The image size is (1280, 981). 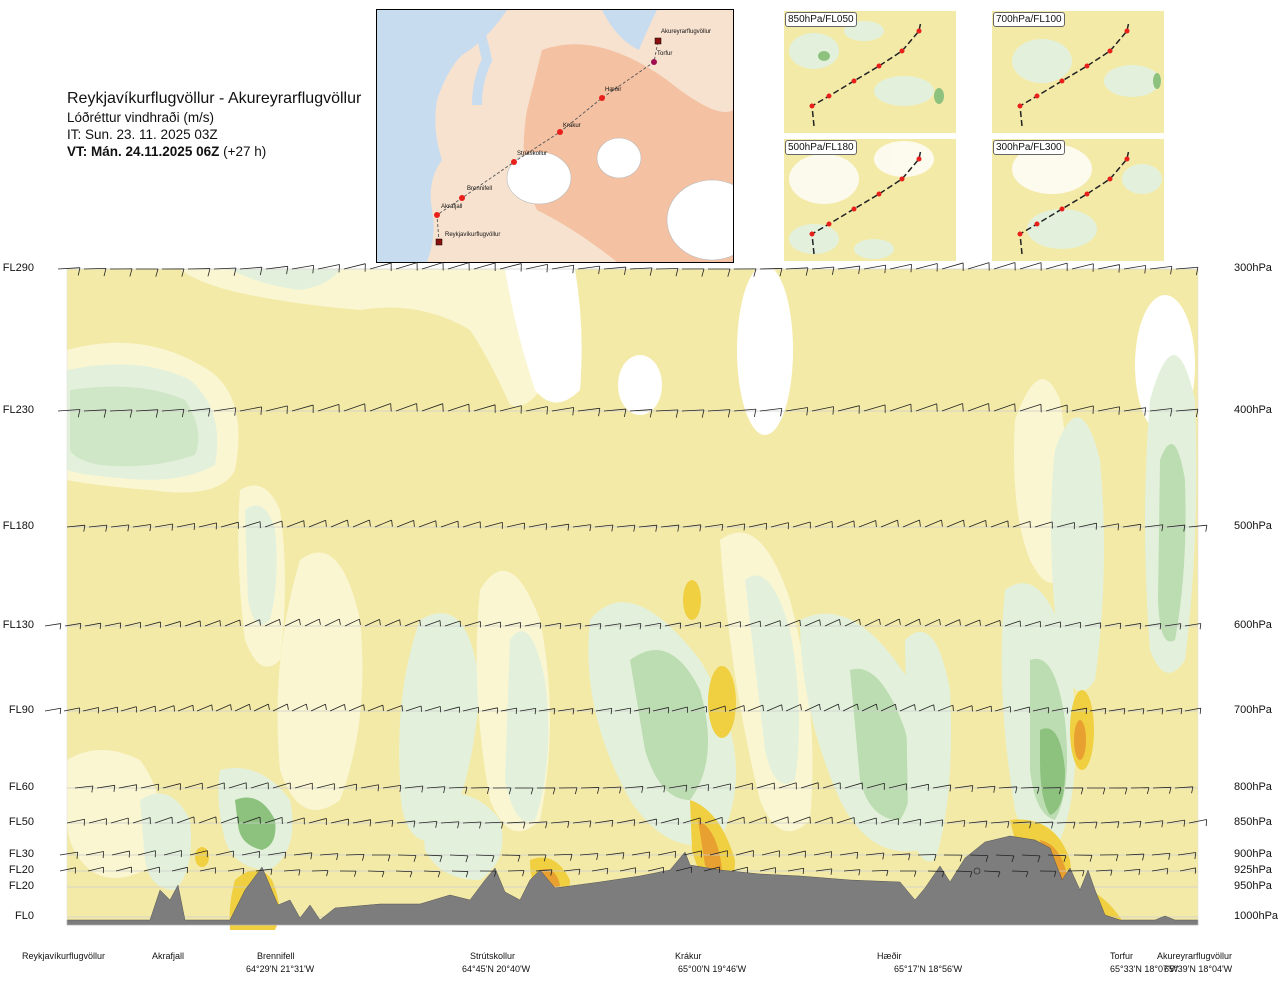 What do you see at coordinates (1253, 710) in the screenshot?
I see `hpa-label-700: 700hPa` at bounding box center [1253, 710].